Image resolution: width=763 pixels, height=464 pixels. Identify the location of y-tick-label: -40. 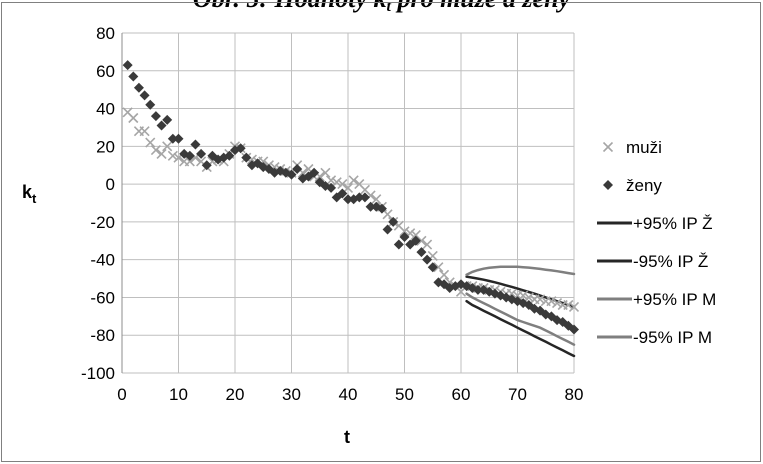
(102, 260).